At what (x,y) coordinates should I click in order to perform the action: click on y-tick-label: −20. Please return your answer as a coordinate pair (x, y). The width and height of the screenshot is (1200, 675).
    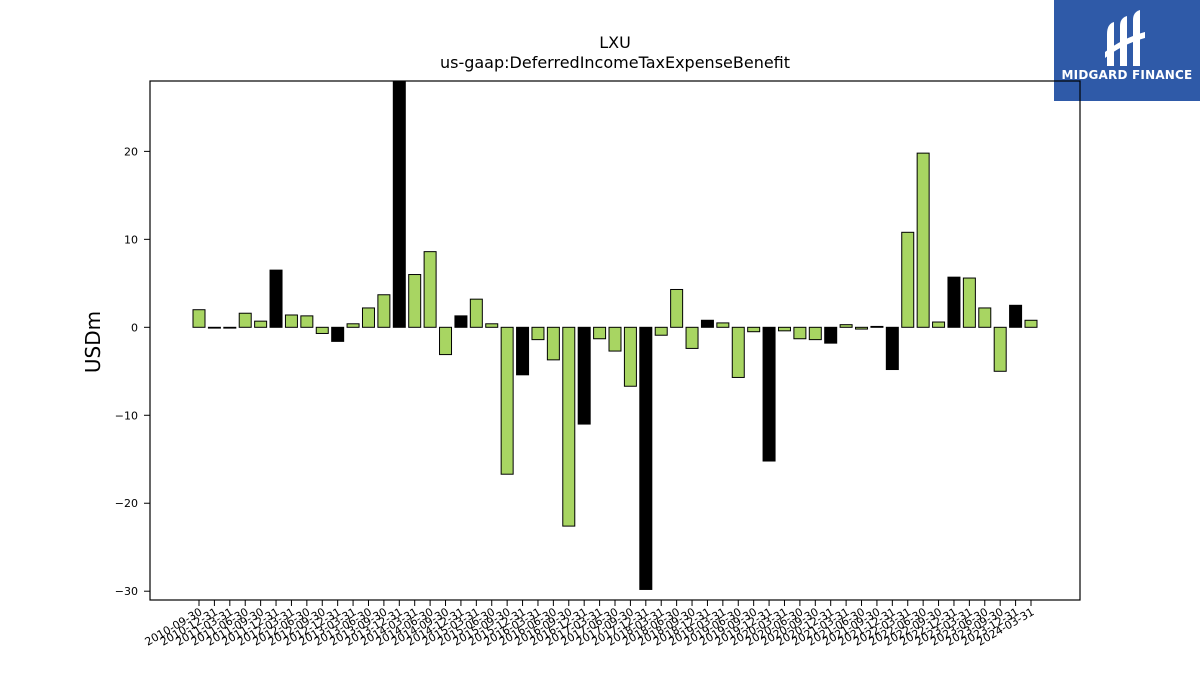
    Looking at the image, I should click on (126, 503).